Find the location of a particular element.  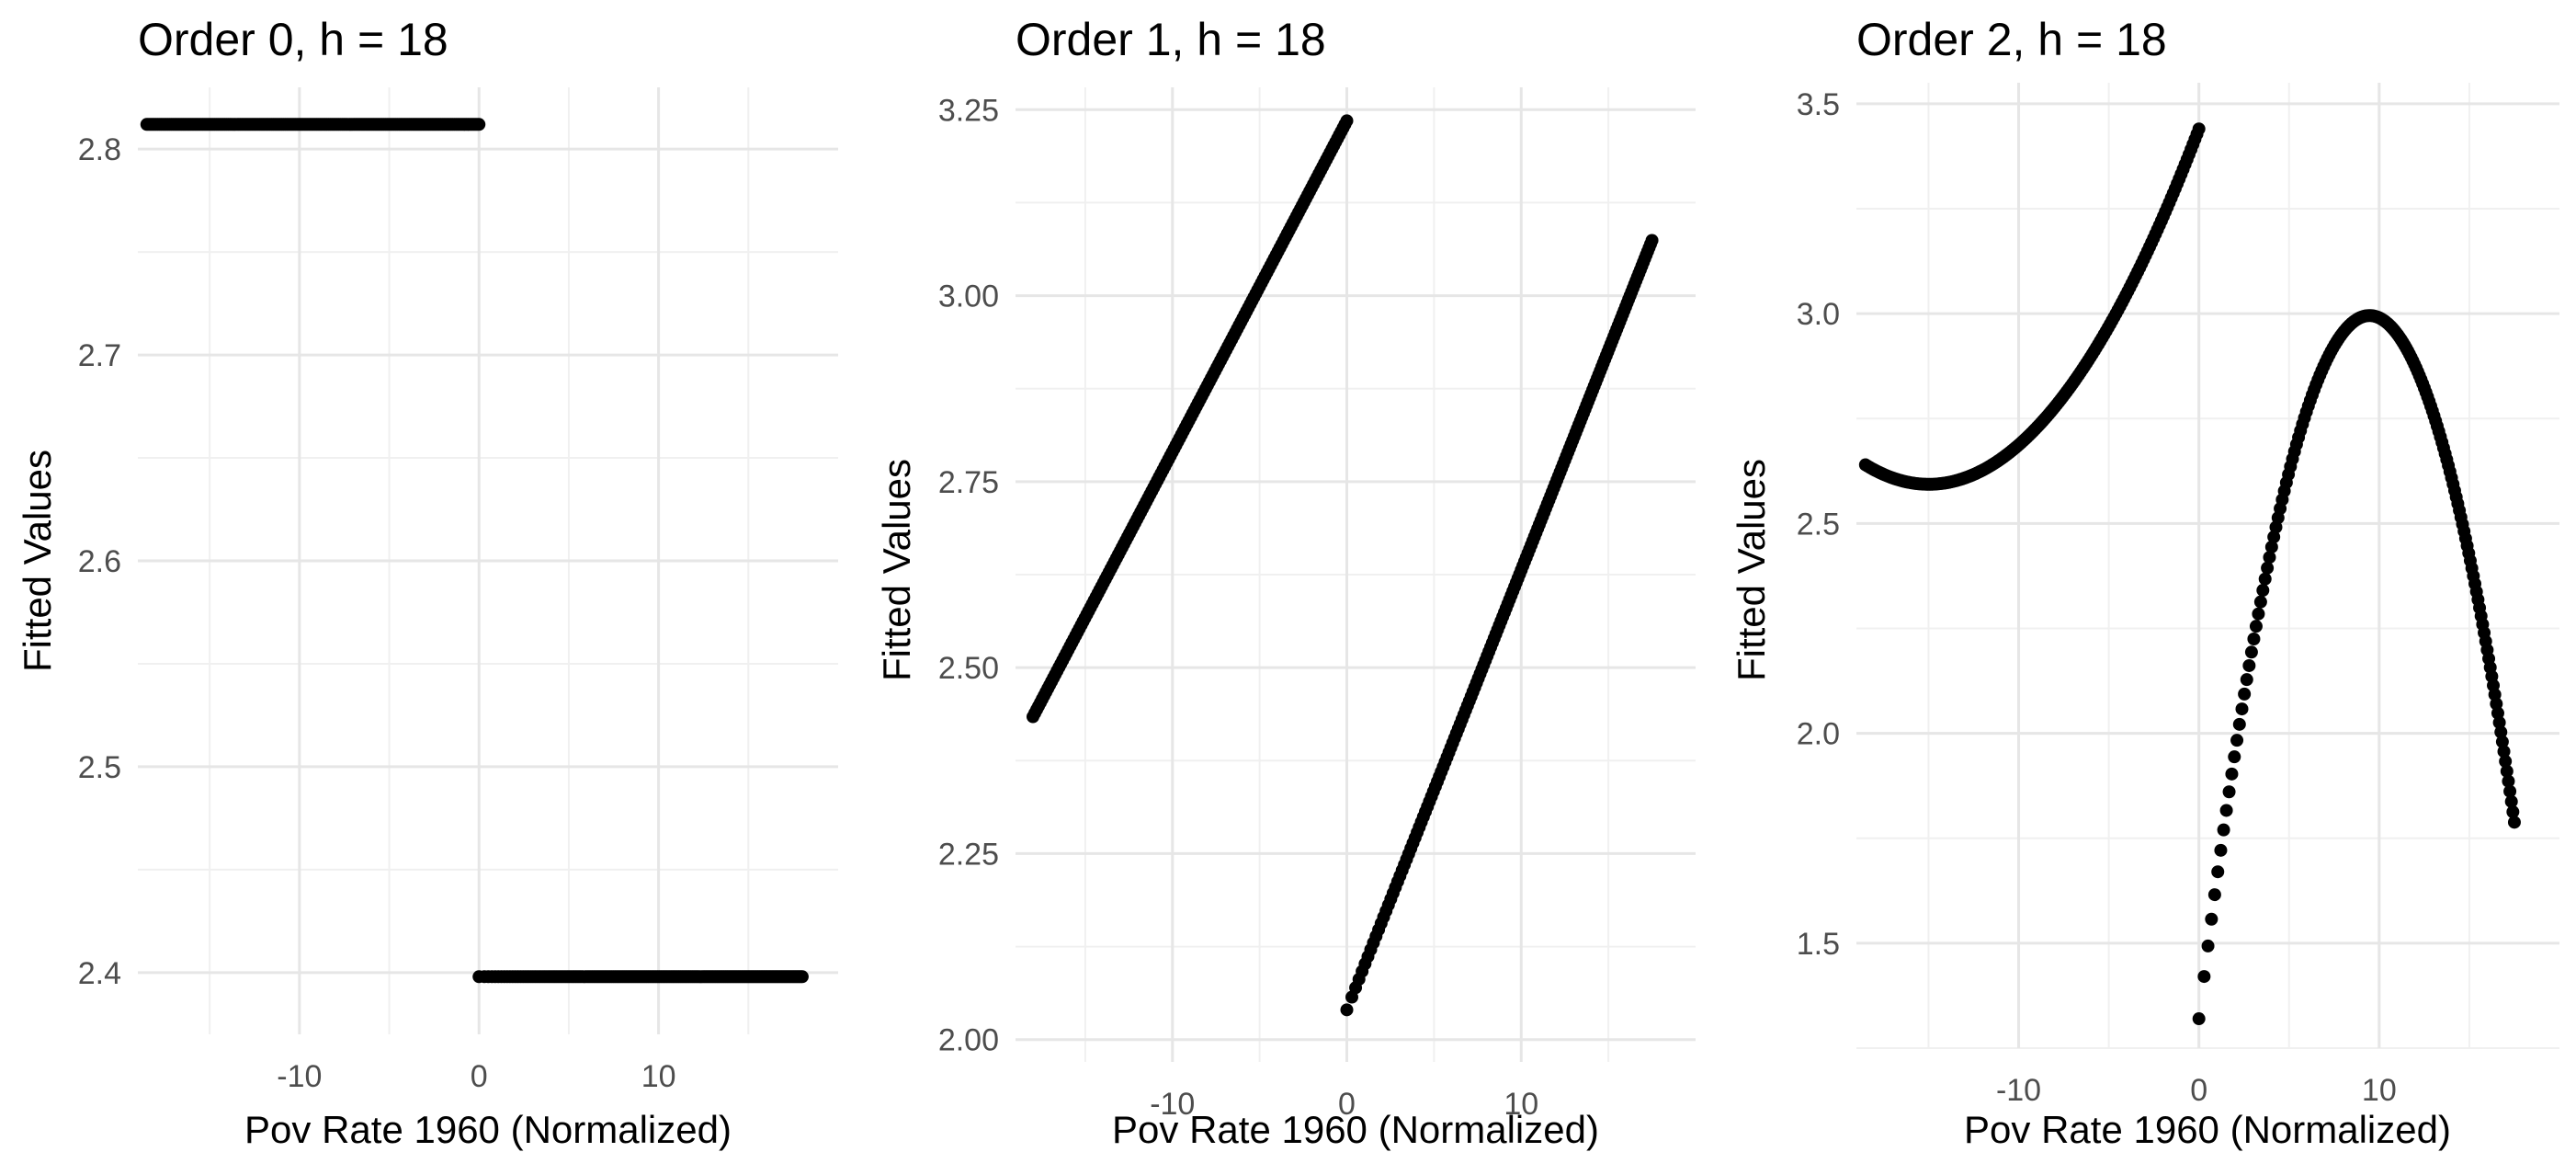

y-tick-label: 2.8 is located at coordinates (99, 149).